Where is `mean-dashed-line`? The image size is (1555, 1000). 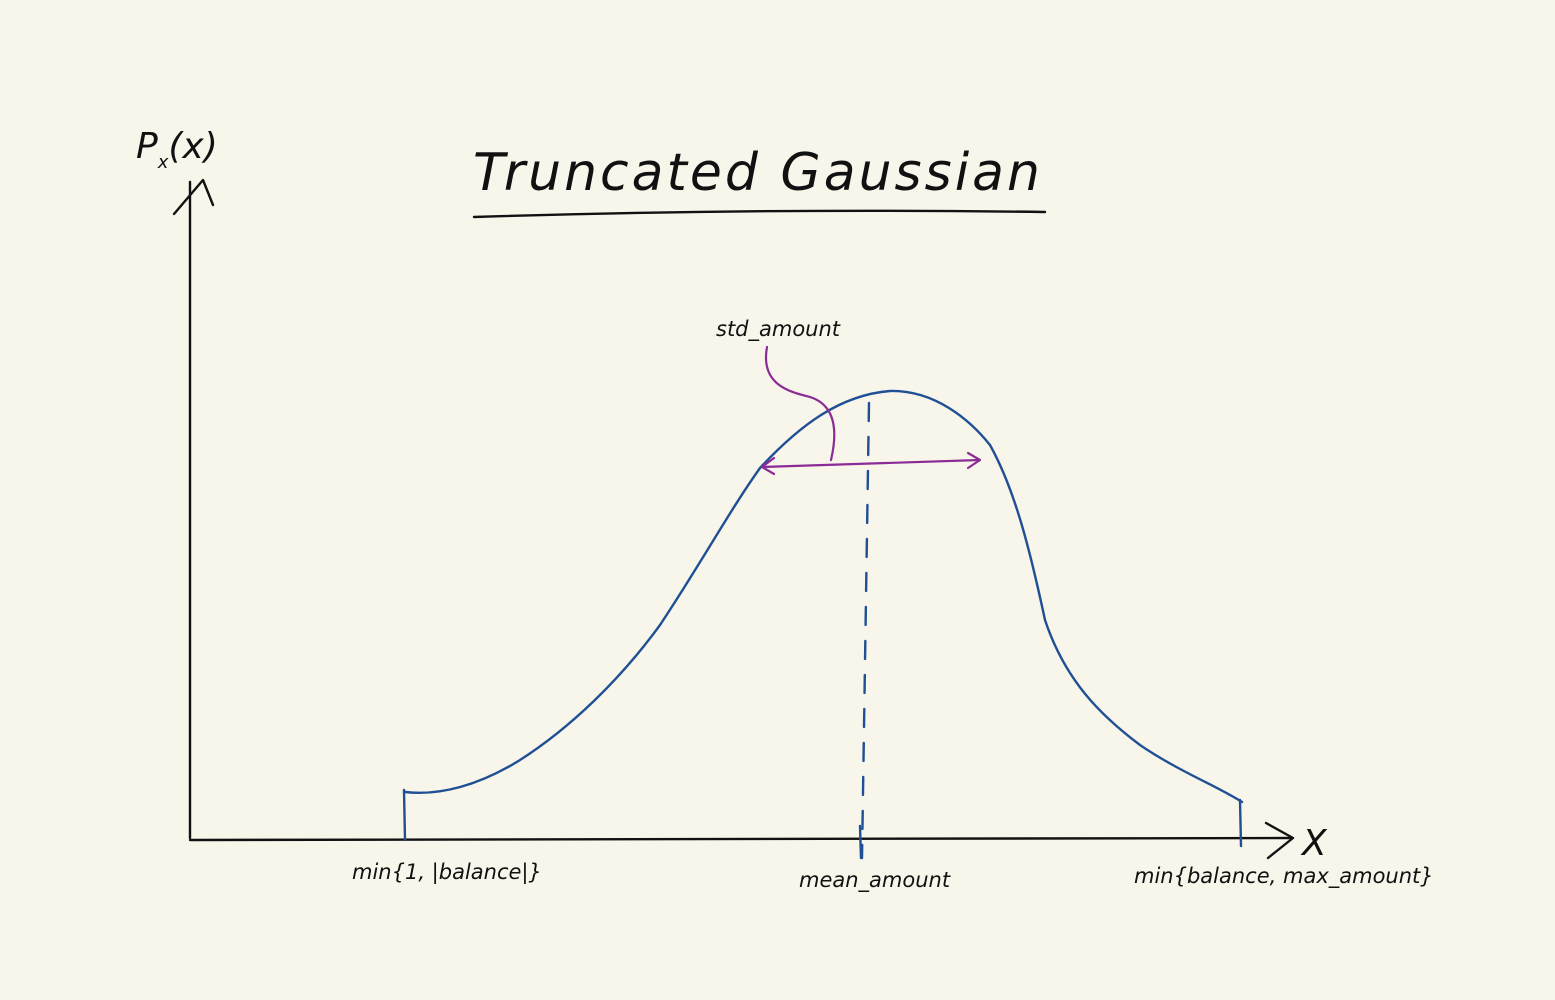 mean-dashed-line is located at coordinates (865, 630).